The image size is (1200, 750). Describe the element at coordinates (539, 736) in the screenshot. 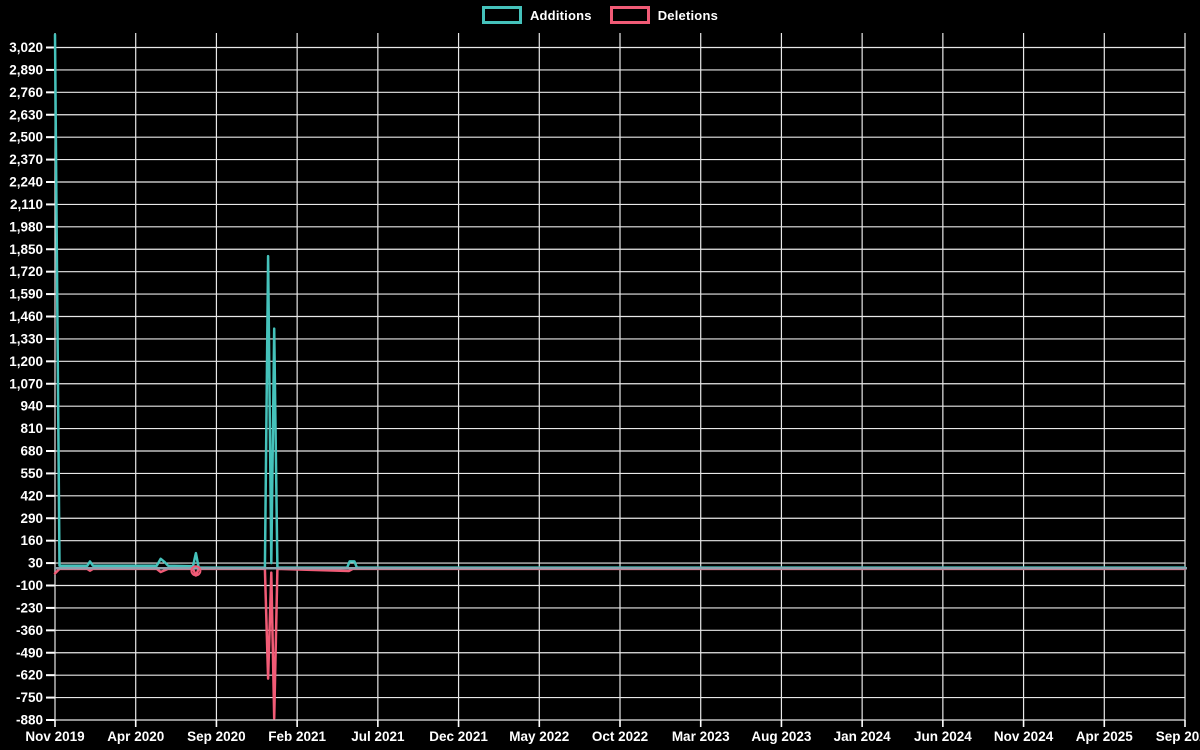

I see `x-tick-label: May 2022` at that location.